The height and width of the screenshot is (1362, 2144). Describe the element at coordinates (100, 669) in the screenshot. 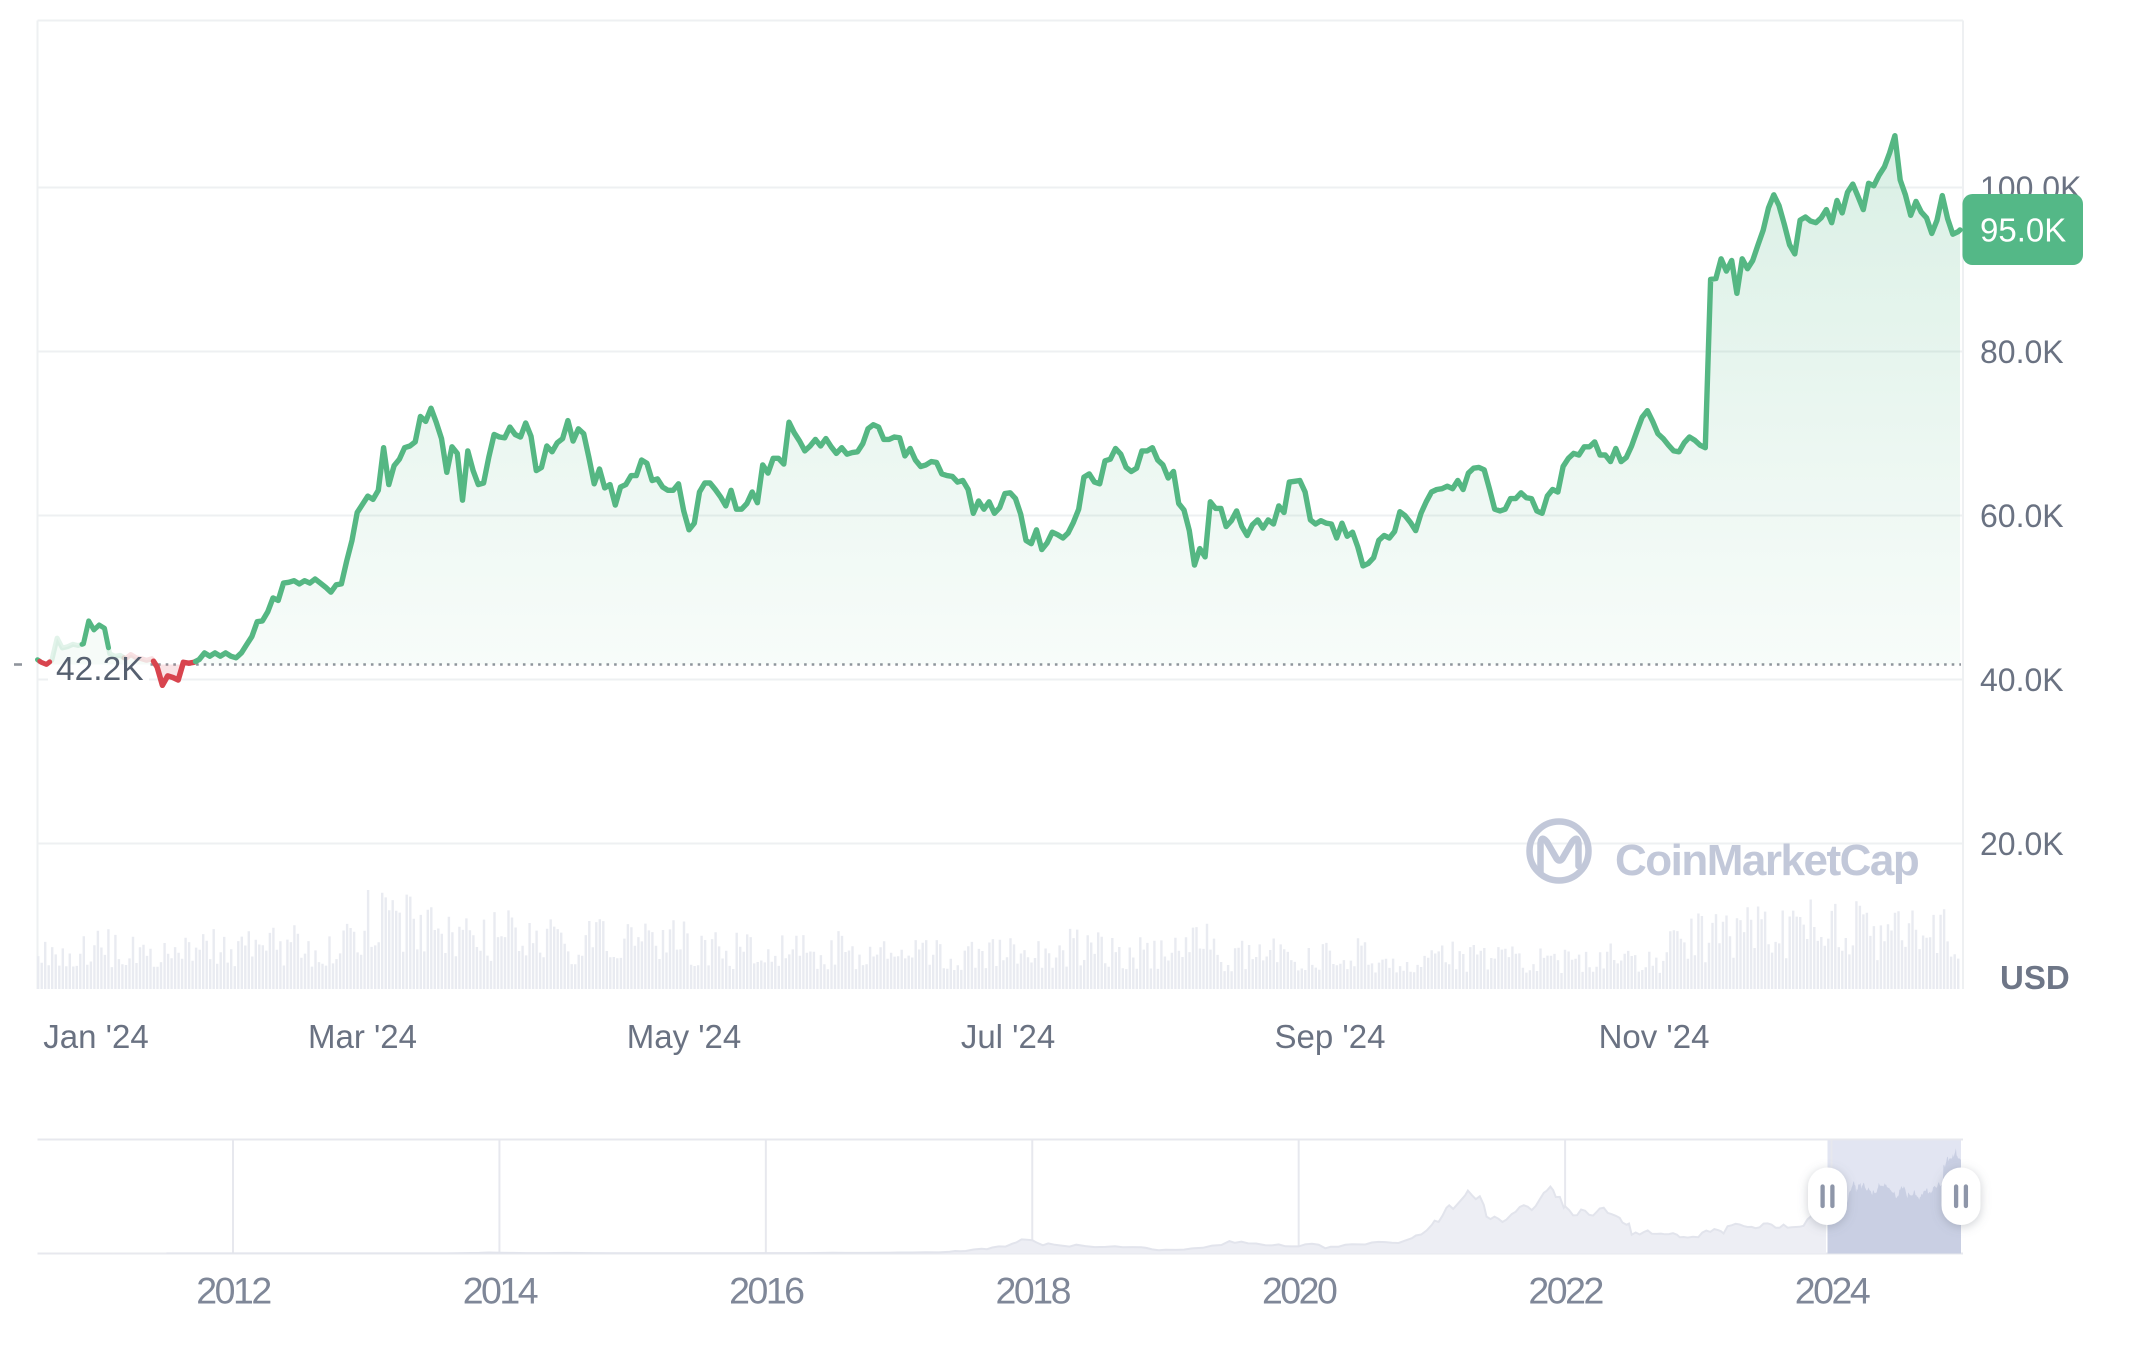

I see `svg-text: 42.2K` at that location.